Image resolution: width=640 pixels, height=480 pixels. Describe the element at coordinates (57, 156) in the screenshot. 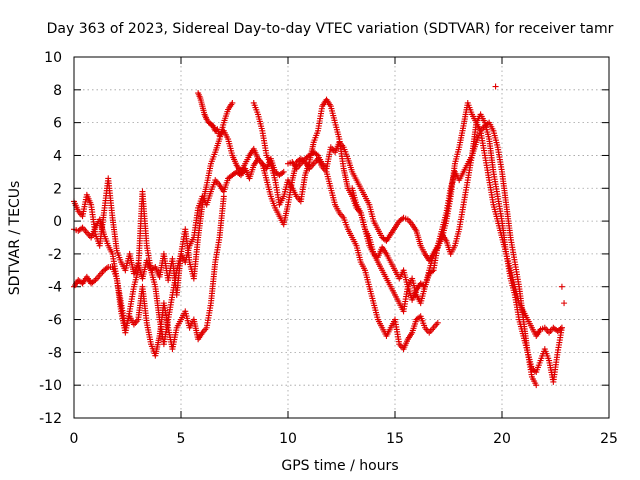

I see `y-tick-label: 4` at that location.